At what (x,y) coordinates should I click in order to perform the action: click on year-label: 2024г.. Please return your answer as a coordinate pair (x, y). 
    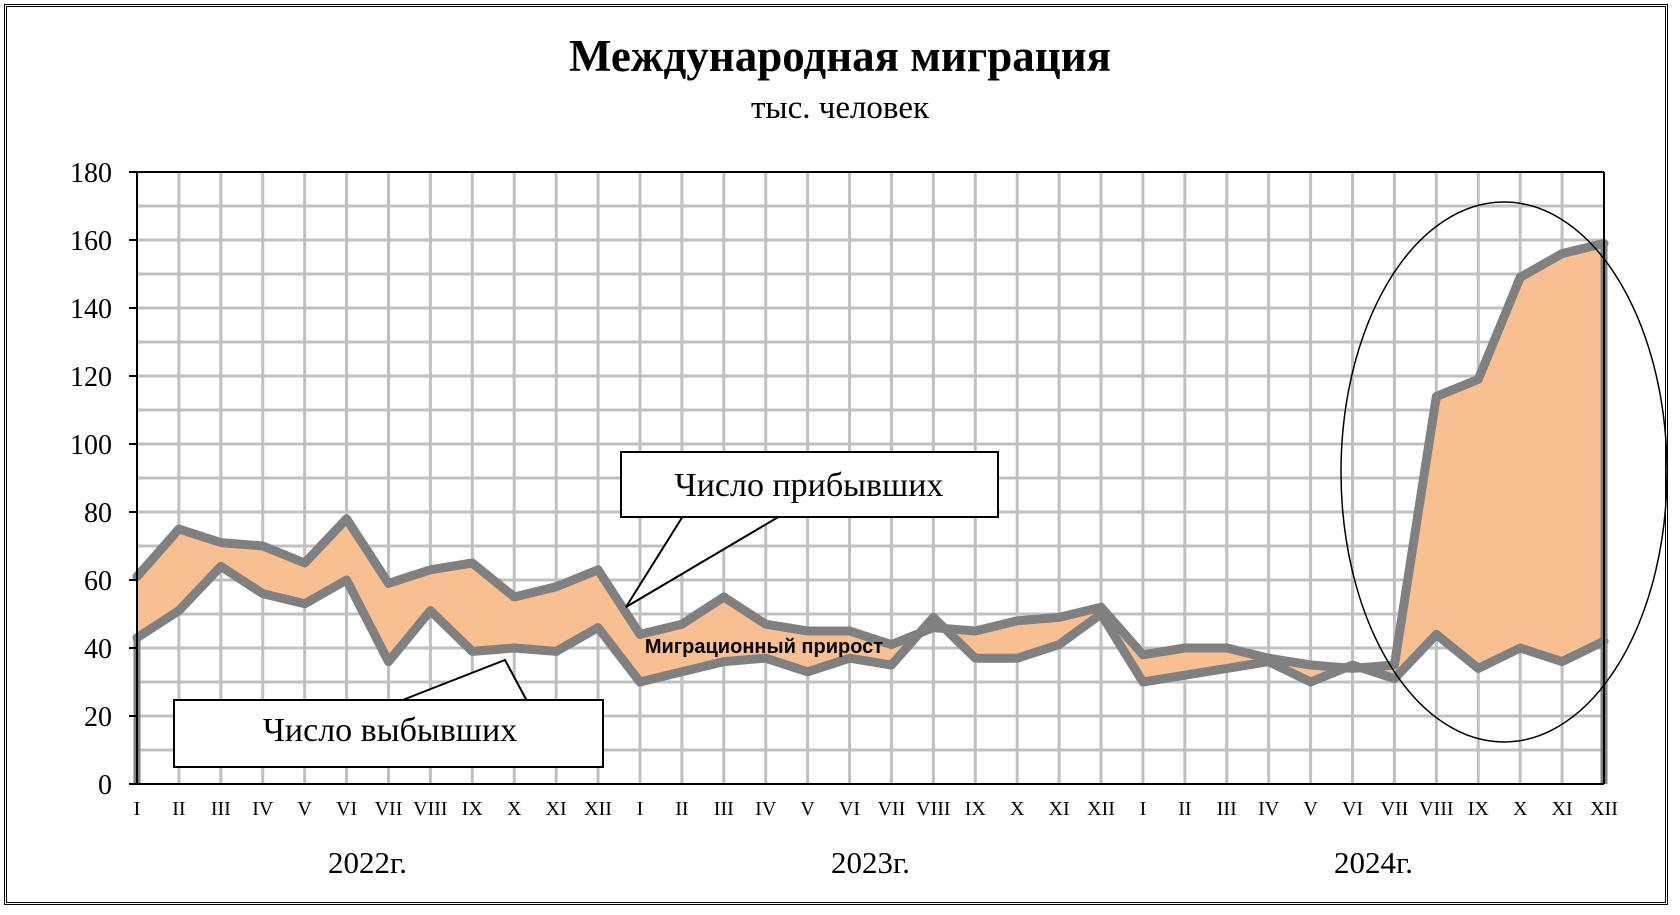
    Looking at the image, I should click on (1373, 862).